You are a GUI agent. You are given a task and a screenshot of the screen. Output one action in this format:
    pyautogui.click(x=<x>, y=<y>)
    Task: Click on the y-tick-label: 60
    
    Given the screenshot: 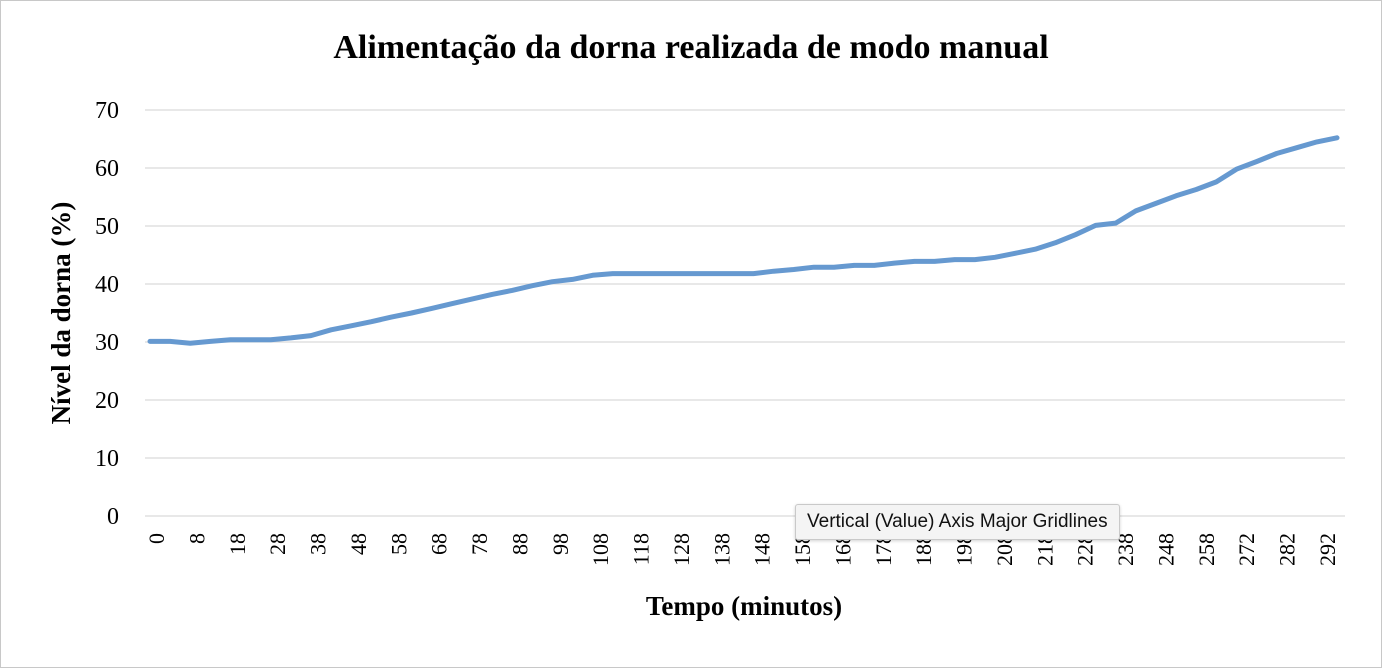 What is the action you would take?
    pyautogui.click(x=107, y=169)
    